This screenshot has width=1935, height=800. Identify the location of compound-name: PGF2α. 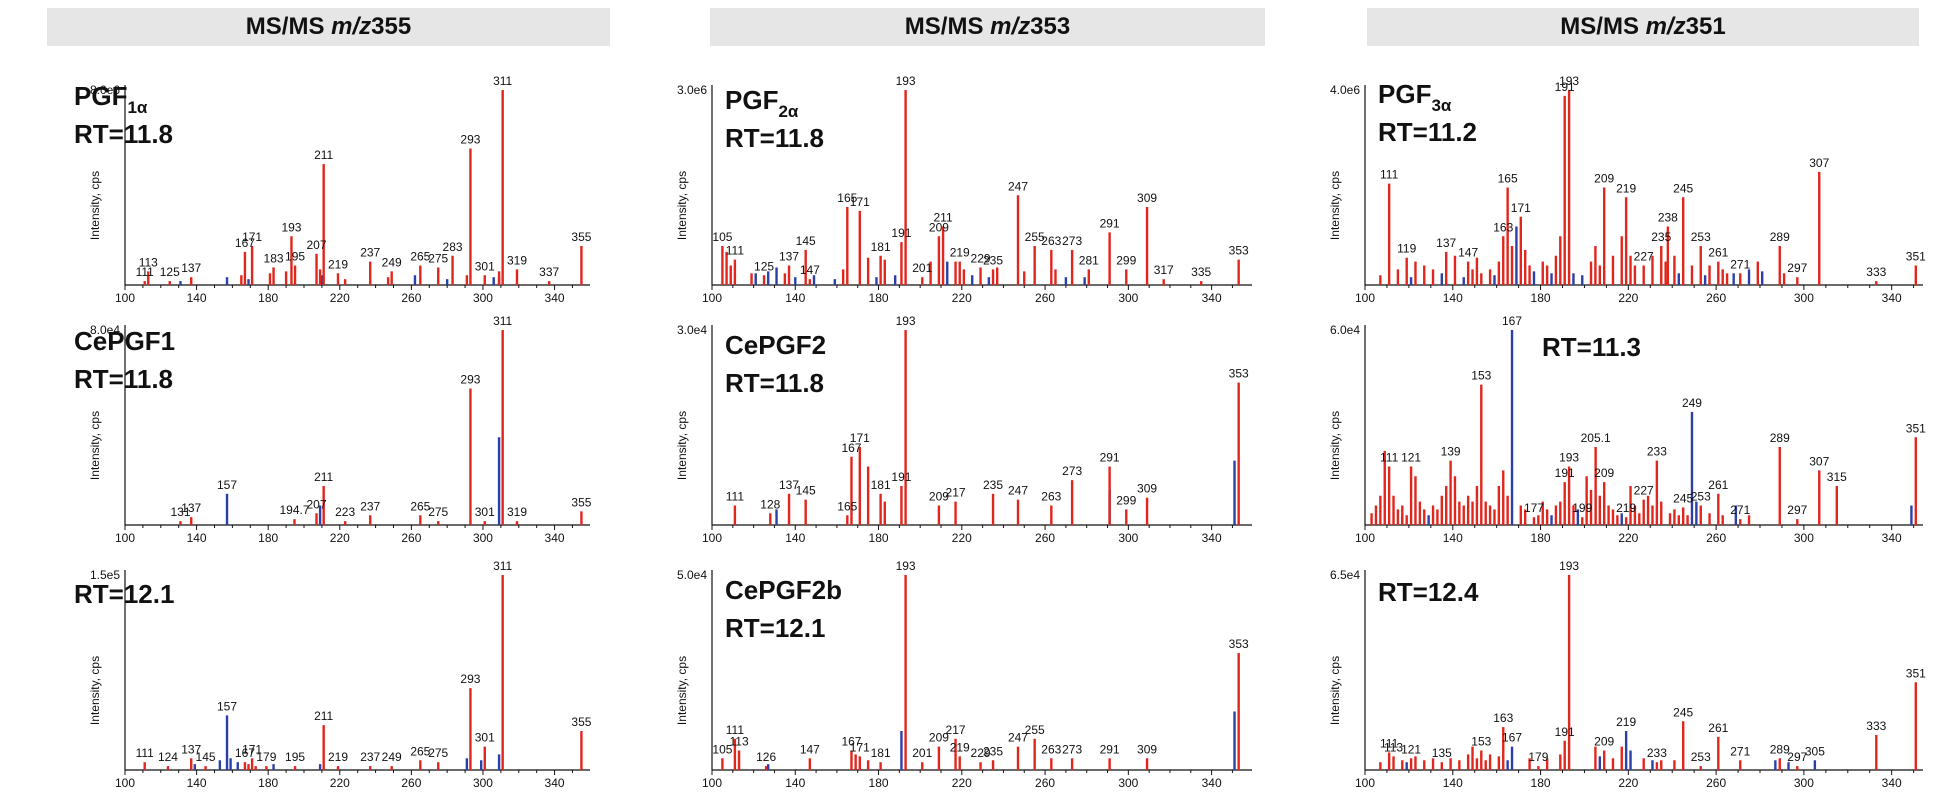
(762, 103).